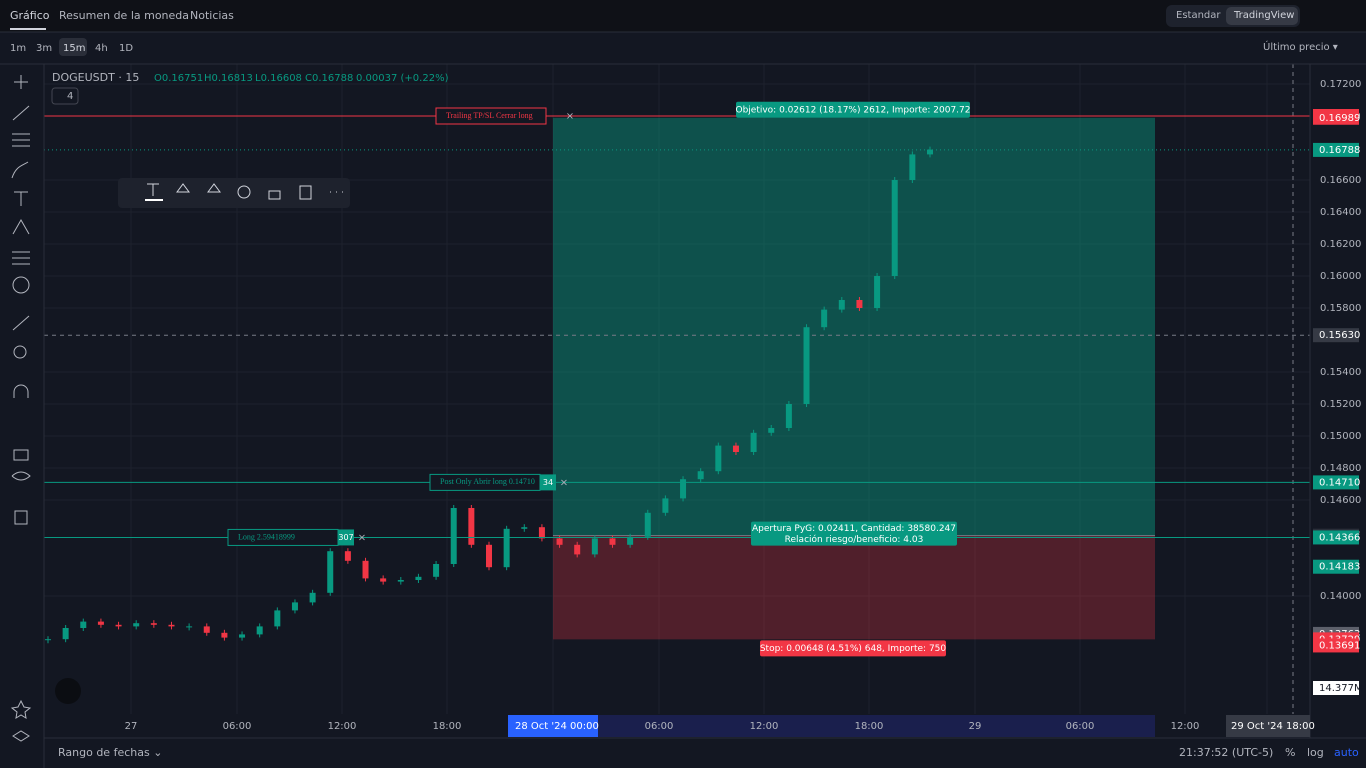 The width and height of the screenshot is (1366, 768). I want to click on indicator-toggle, so click(65, 96).